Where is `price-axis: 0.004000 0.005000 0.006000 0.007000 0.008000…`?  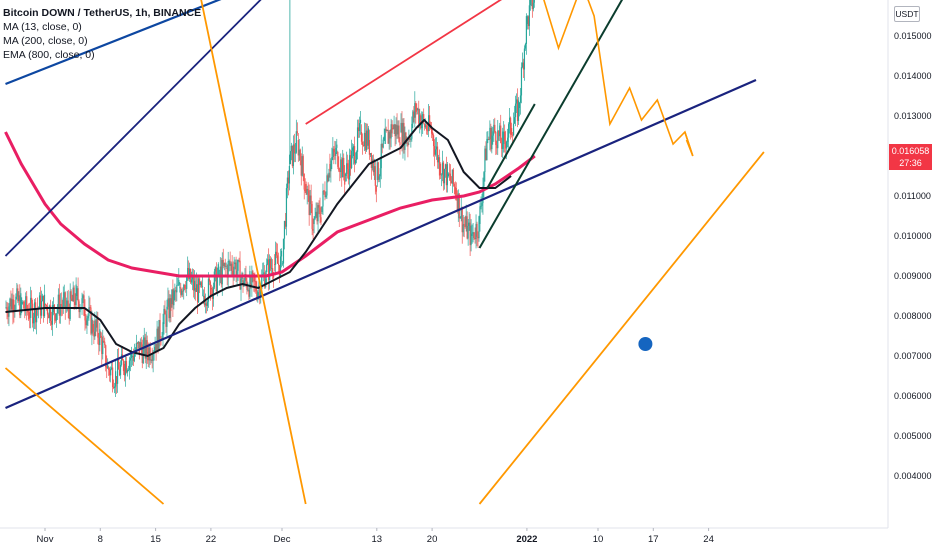 price-axis: 0.004000 0.005000 0.006000 0.007000 0.008000… is located at coordinates (909, 264).